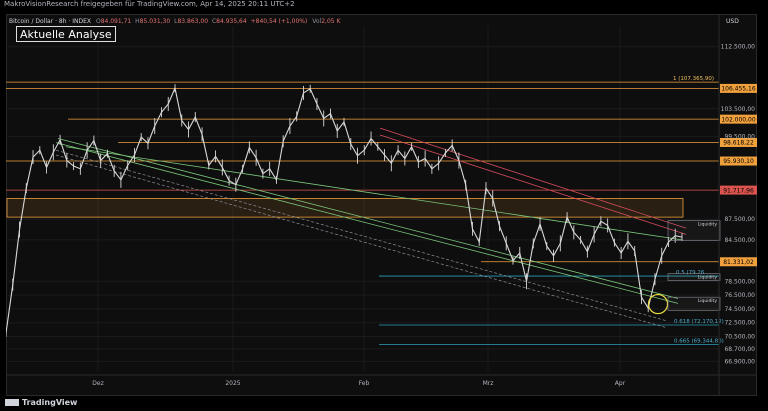 The width and height of the screenshot is (768, 411). Describe the element at coordinates (739, 219) in the screenshot. I see `y-tick-label: 87.500,00` at that location.